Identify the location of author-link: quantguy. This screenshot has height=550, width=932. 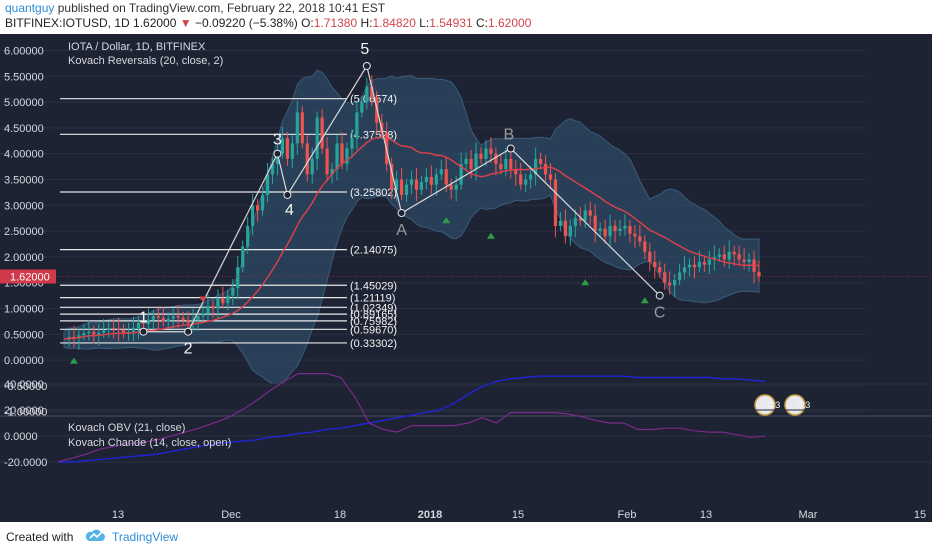
(30, 8).